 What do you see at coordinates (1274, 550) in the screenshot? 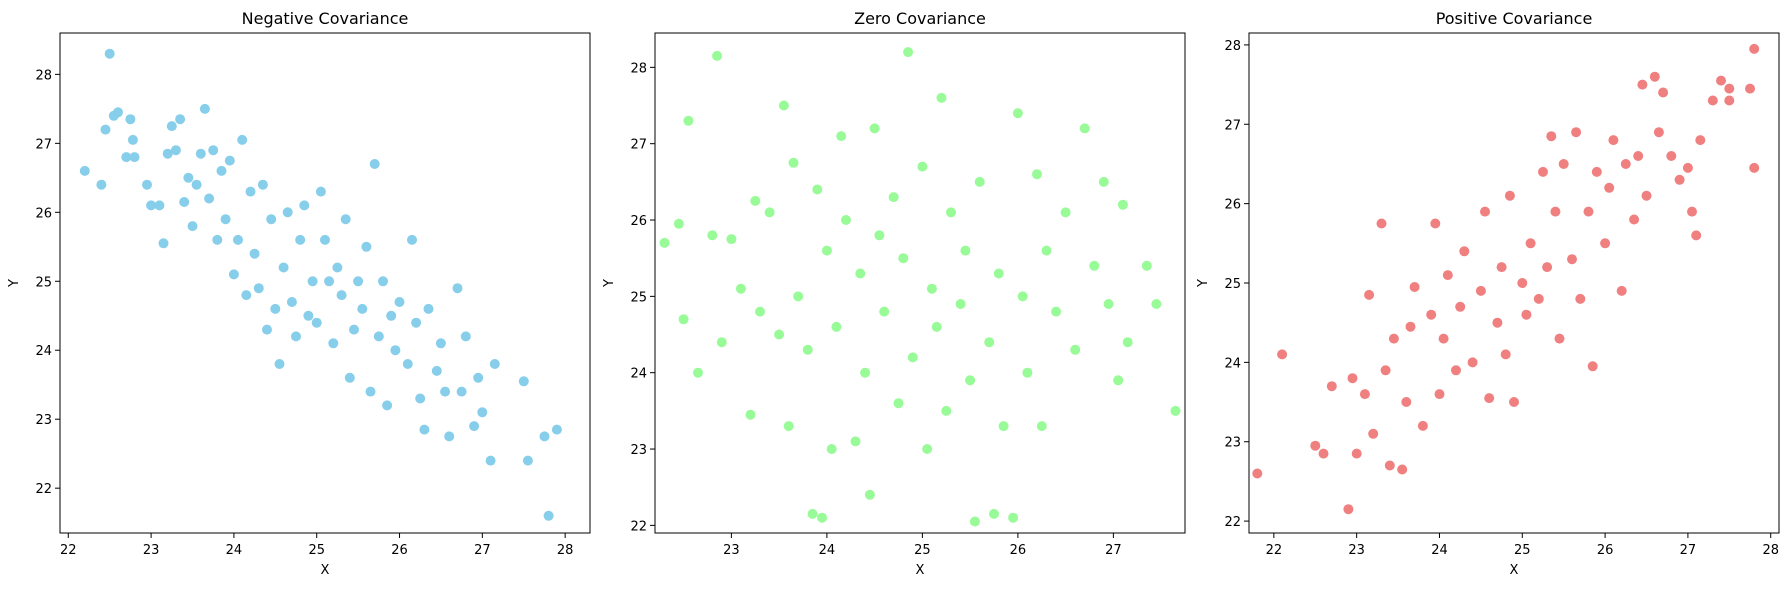
I see `x-tick-label: 22` at bounding box center [1274, 550].